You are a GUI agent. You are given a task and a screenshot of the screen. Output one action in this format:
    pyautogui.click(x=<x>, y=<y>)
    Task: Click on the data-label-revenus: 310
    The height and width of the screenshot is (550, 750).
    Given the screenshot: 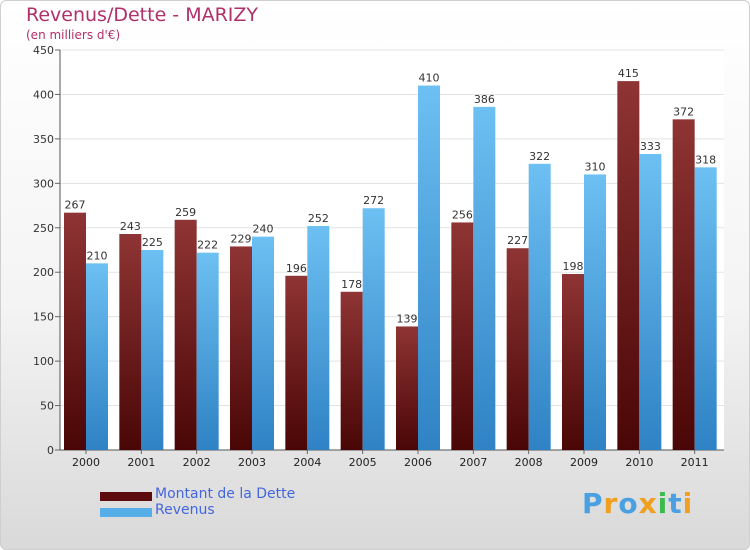 What is the action you would take?
    pyautogui.click(x=595, y=166)
    